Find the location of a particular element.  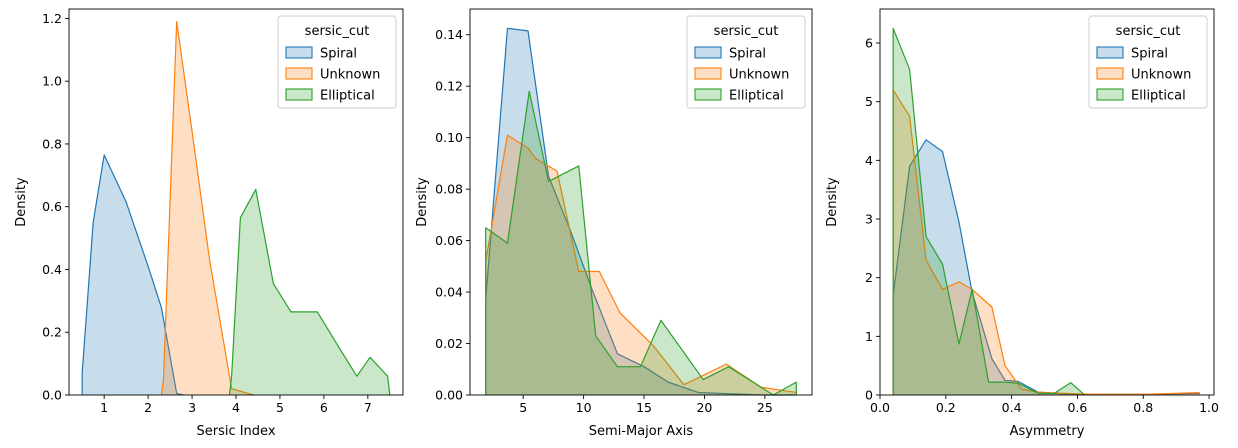

x-tick-label: 15 is located at coordinates (644, 407).